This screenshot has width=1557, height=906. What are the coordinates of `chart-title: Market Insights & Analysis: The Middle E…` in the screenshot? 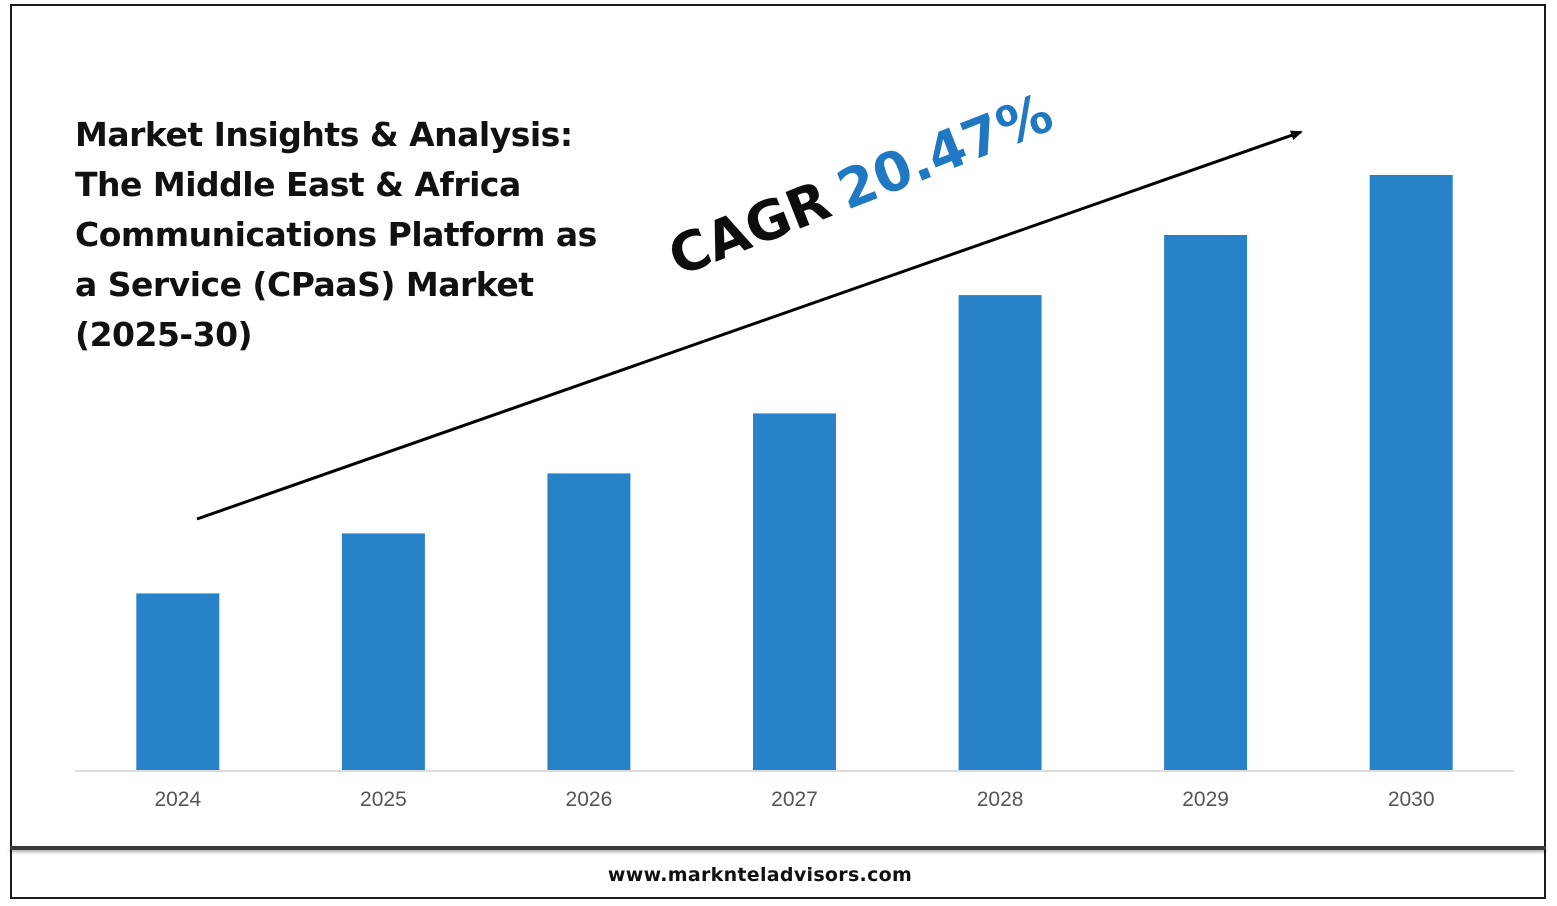 It's located at (336, 235).